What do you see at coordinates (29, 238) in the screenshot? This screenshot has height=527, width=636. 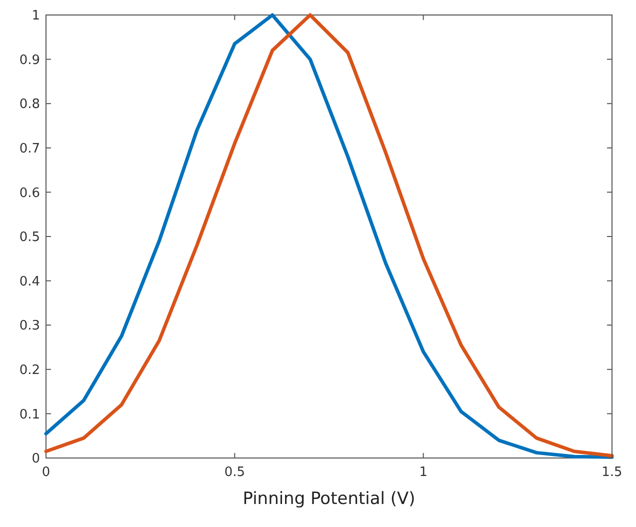 I see `y-tick-label: 0.5` at bounding box center [29, 238].